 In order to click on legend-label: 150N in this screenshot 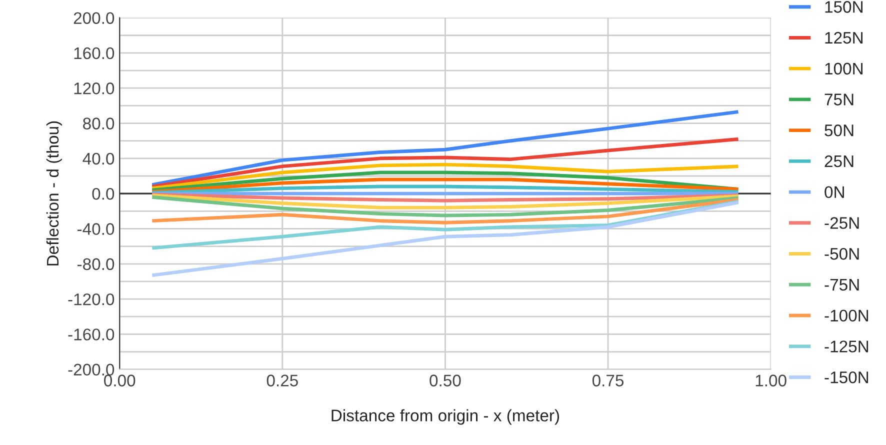, I will do `click(843, 7)`.